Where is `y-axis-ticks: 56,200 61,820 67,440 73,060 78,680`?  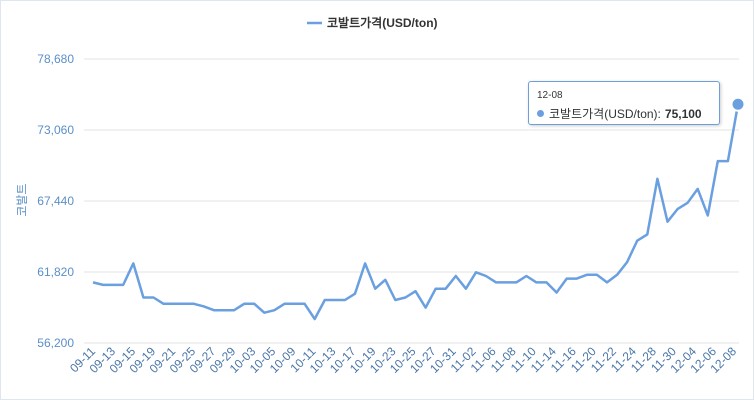
y-axis-ticks: 56,200 61,820 67,440 73,060 78,680 is located at coordinates (55, 201).